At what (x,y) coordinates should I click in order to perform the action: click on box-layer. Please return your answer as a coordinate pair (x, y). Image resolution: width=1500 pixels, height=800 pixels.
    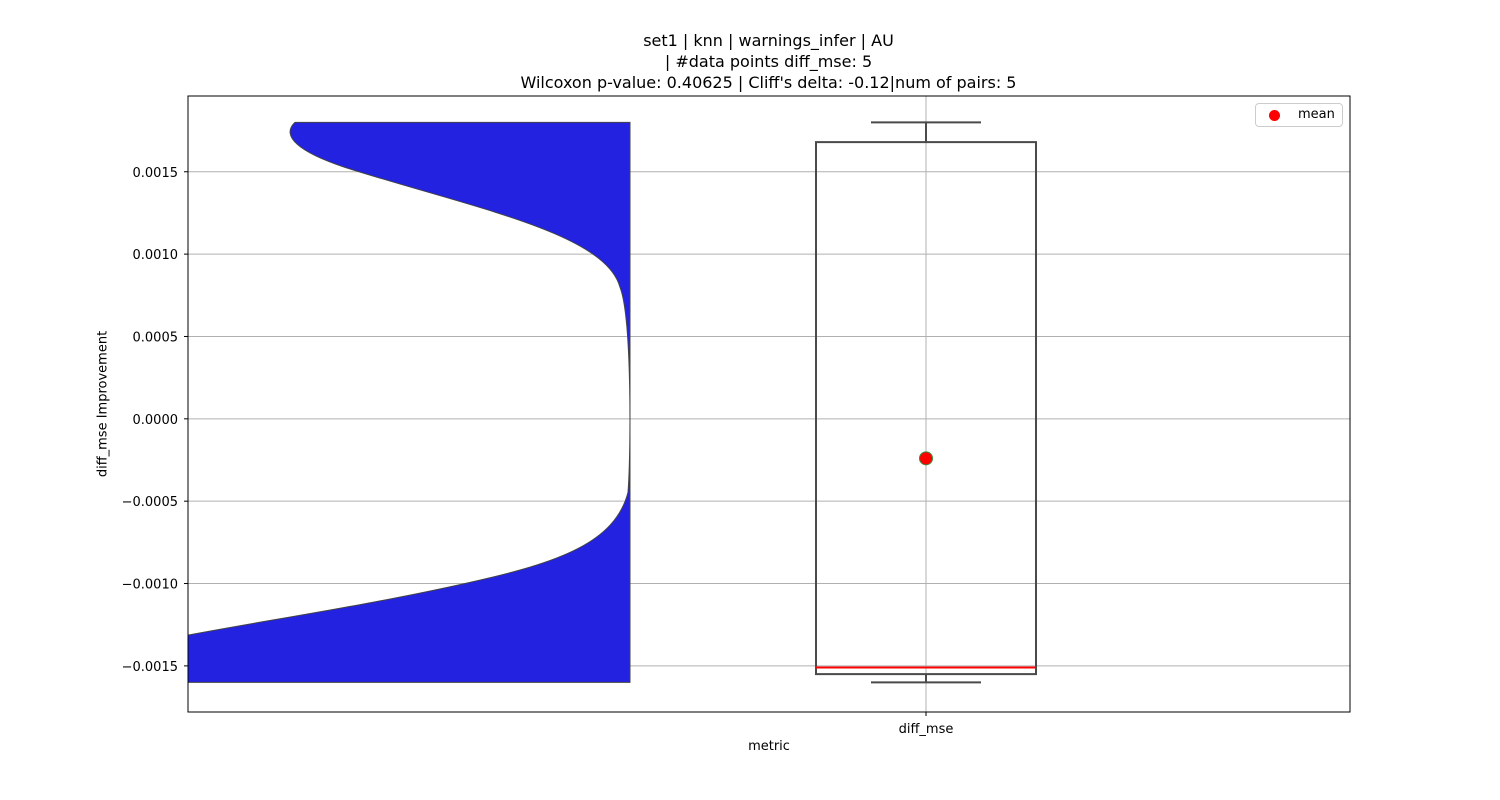
    Looking at the image, I should click on (926, 402).